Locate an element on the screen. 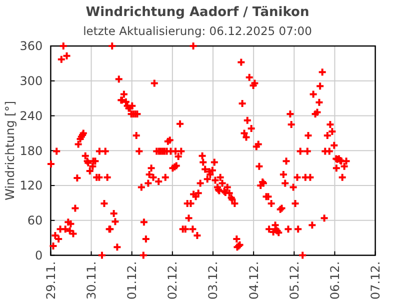  x-tick-label: 30.11. is located at coordinates (91, 280).